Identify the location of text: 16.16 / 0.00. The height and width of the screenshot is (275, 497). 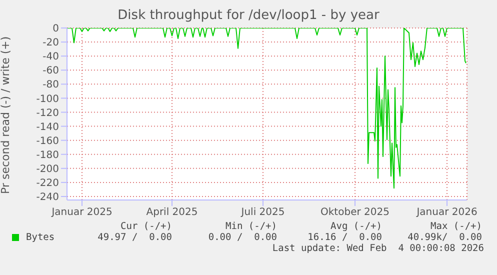
(344, 237).